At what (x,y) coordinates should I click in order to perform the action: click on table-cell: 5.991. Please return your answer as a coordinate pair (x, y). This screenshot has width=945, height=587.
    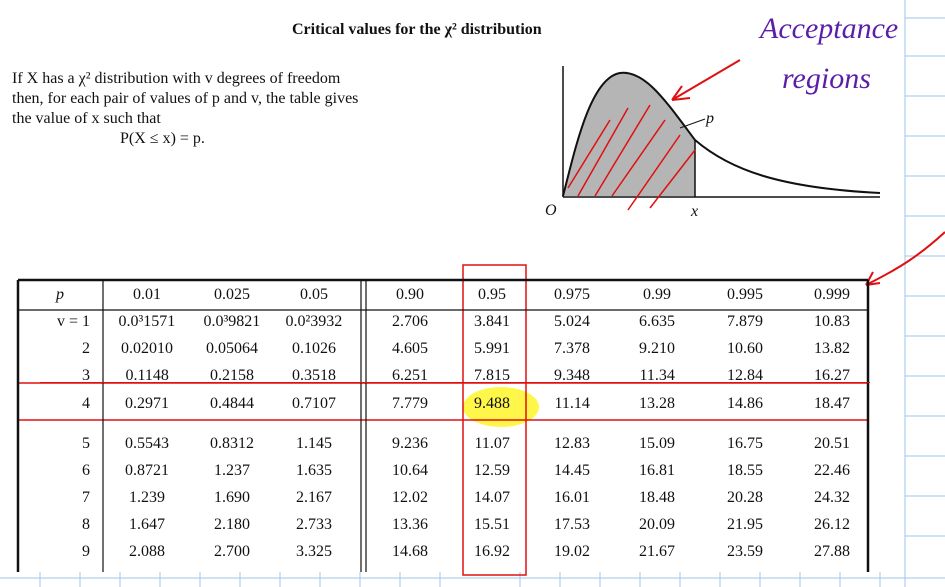
    Looking at the image, I should click on (492, 348).